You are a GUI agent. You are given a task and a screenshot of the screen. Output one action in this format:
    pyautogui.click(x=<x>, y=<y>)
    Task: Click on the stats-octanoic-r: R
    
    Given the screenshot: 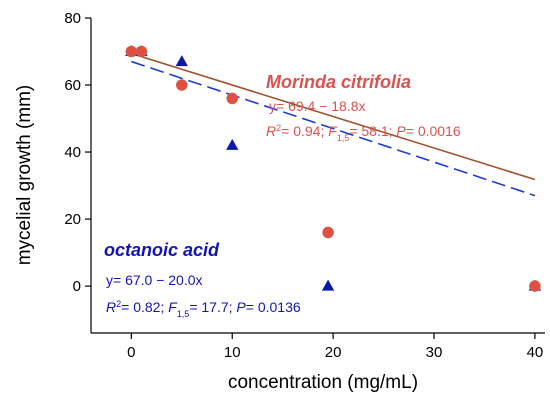 What is the action you would take?
    pyautogui.click(x=111, y=307)
    